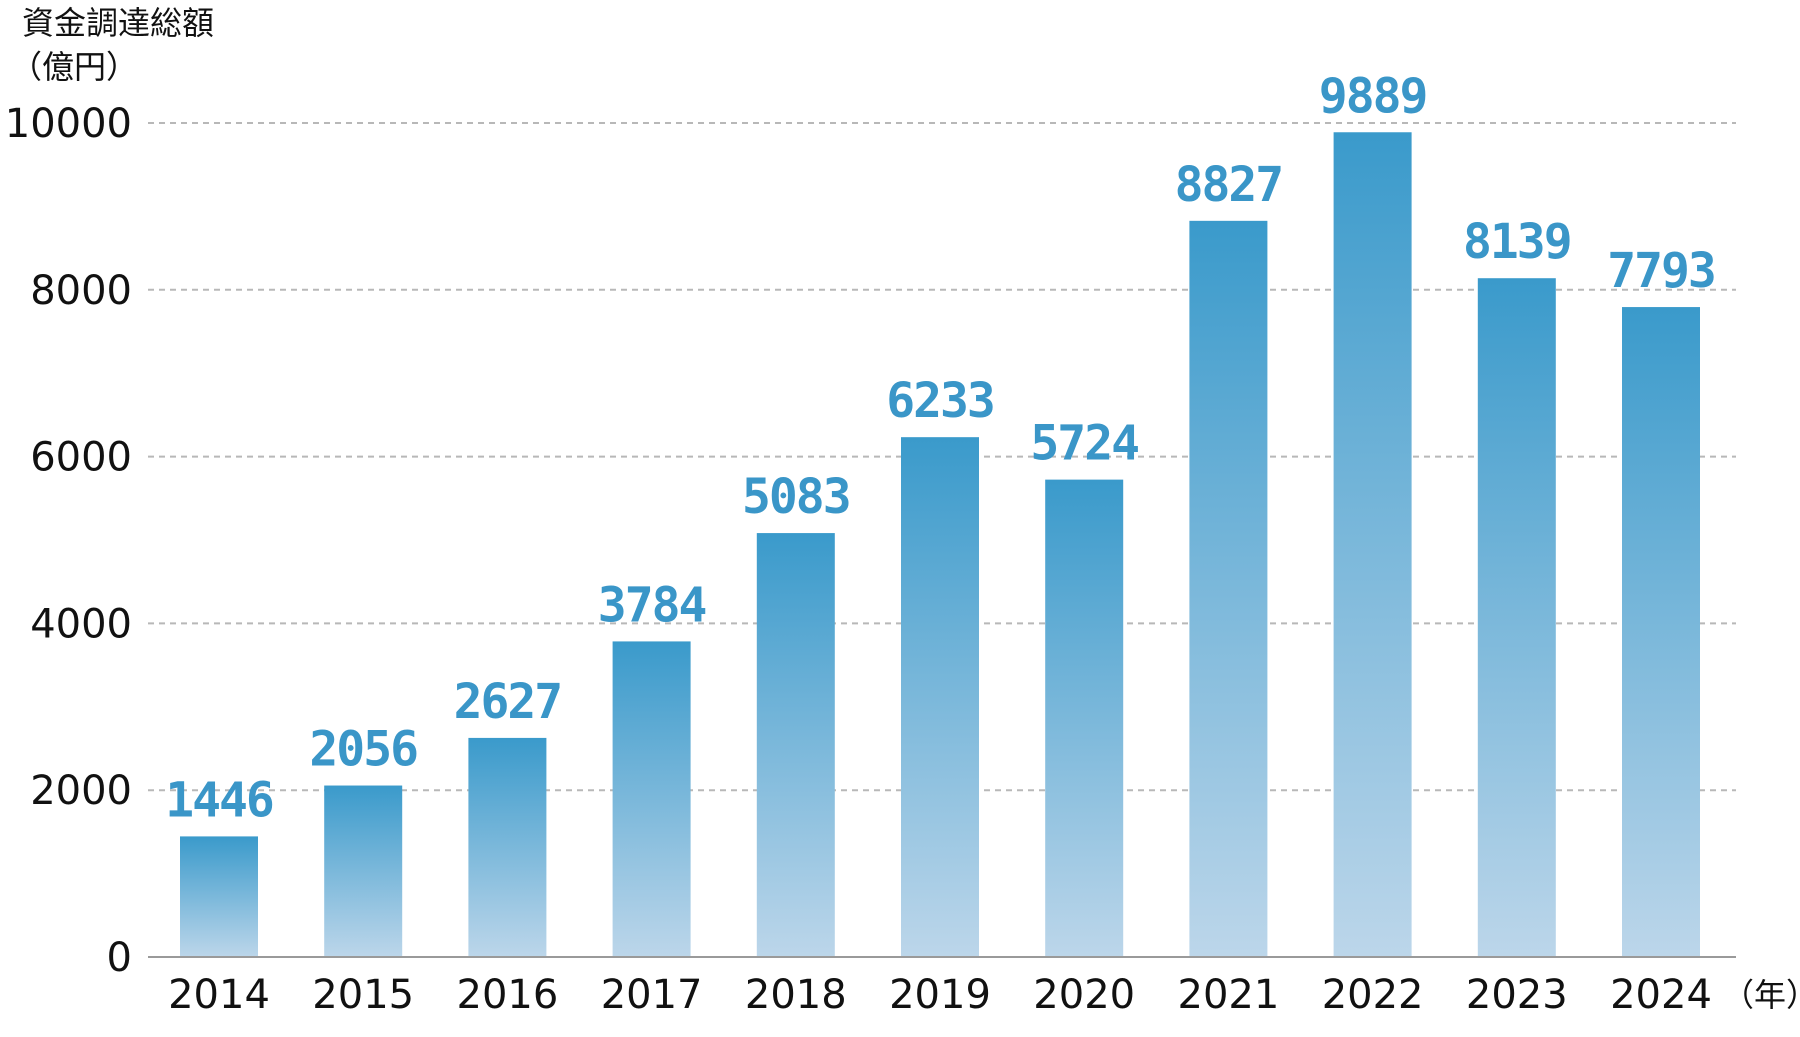 This screenshot has width=1800, height=1037. I want to click on y-axis-title-line2: （億円）, so click(74, 67).